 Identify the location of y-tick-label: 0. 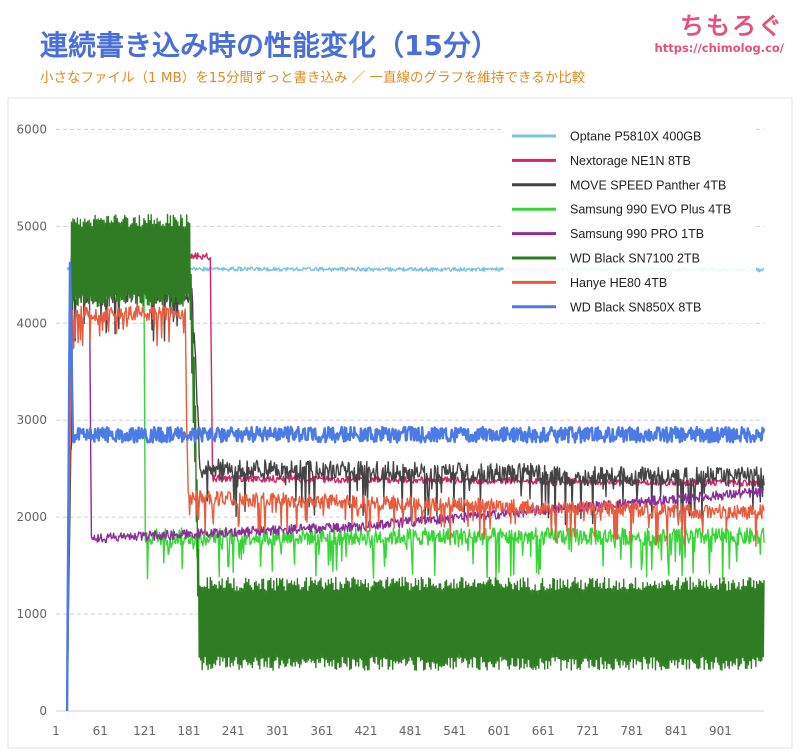
(43, 711).